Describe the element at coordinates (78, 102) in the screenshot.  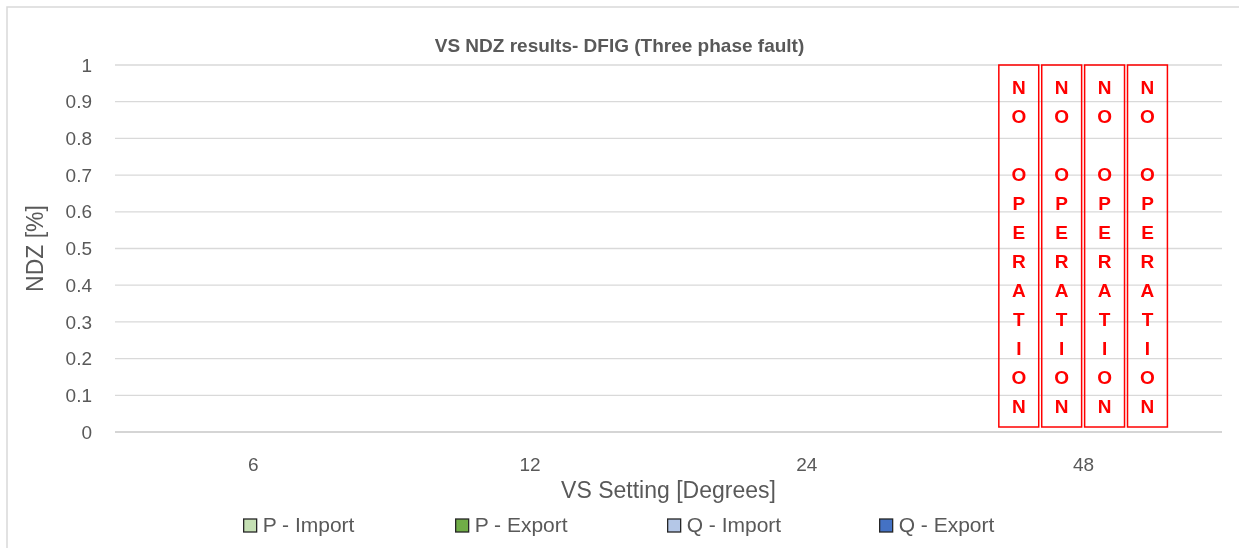
I see `y-tick-label: 0.9` at that location.